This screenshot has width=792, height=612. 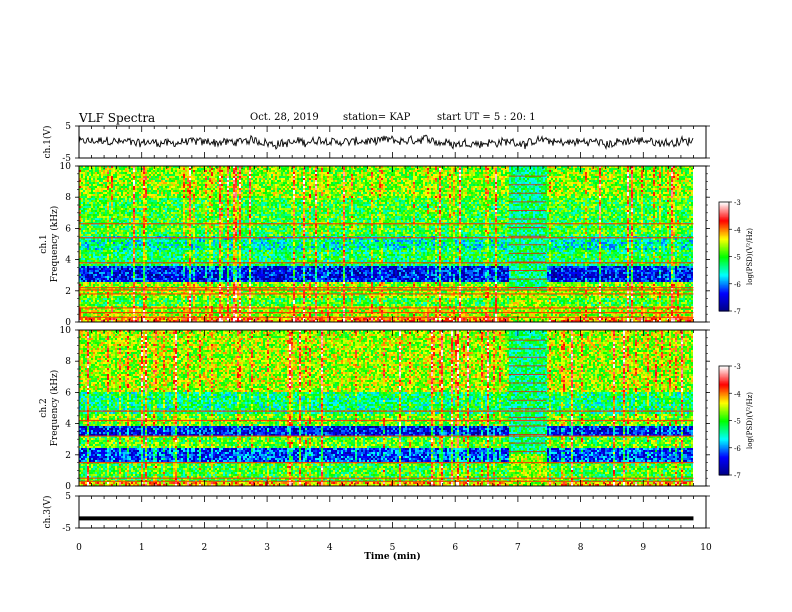 I want to click on date-label: Oct. 28, 2019, so click(x=284, y=117).